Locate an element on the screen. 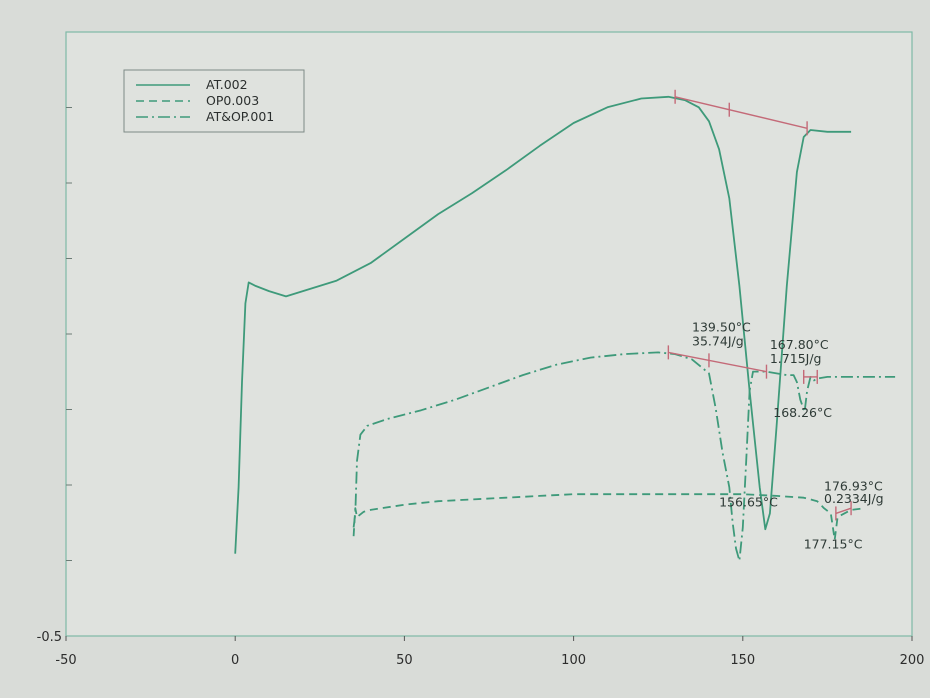  x-tick-label: 150 is located at coordinates (742, 660).